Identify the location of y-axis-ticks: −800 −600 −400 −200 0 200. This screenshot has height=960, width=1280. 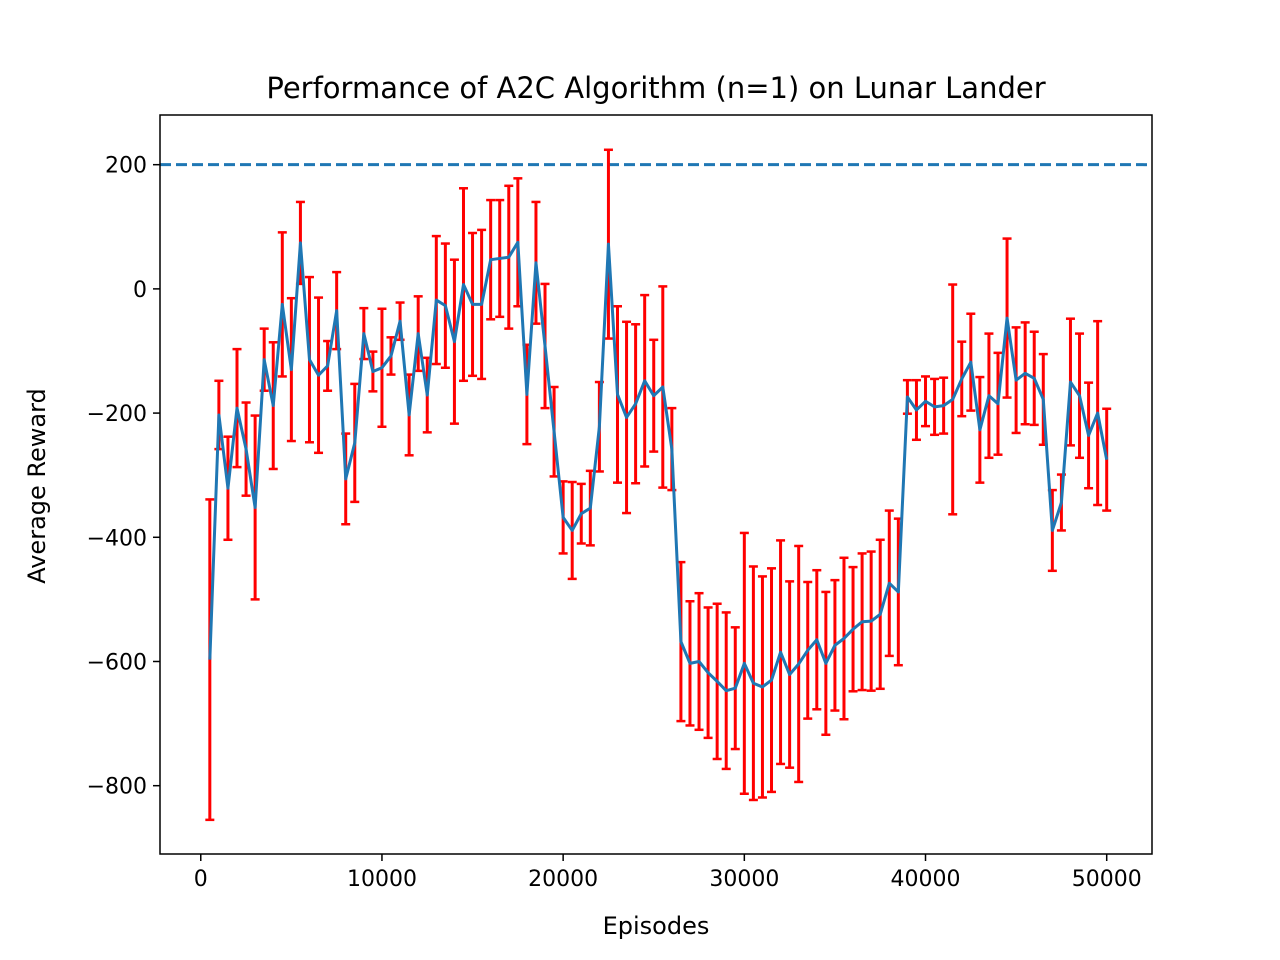
(123, 477).